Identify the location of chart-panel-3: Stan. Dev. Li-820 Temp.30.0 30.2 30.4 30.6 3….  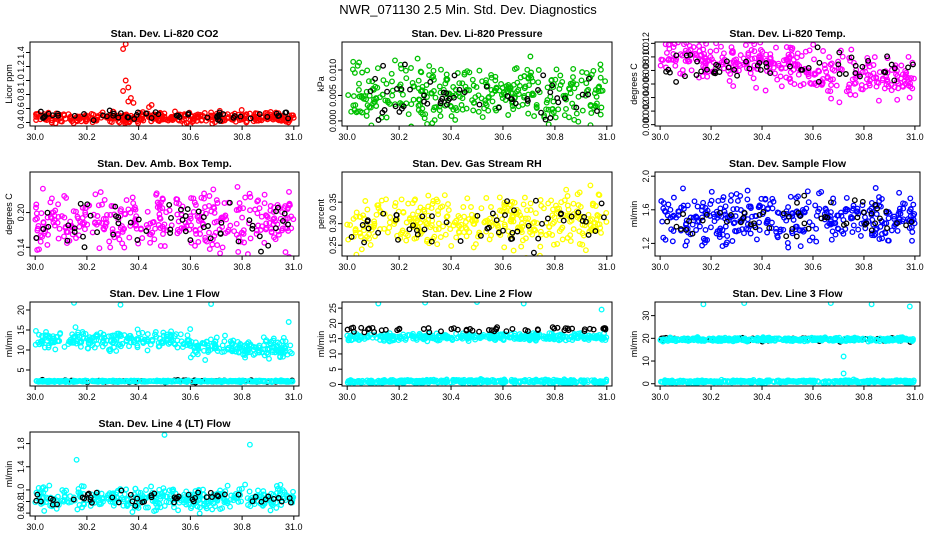
(776, 85).